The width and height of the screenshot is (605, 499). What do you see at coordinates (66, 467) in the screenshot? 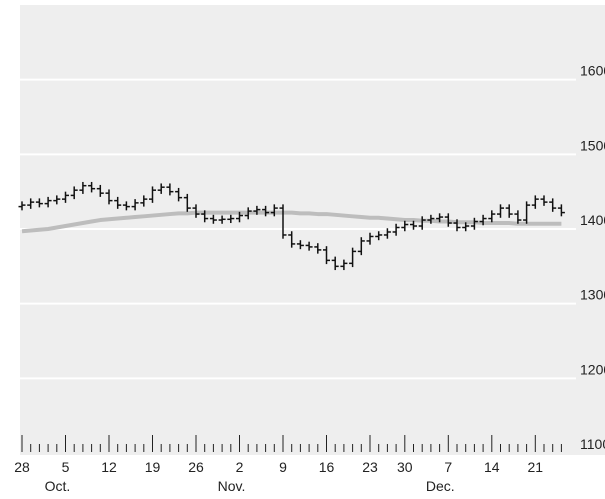
I see `x-tick-label: 5` at bounding box center [66, 467].